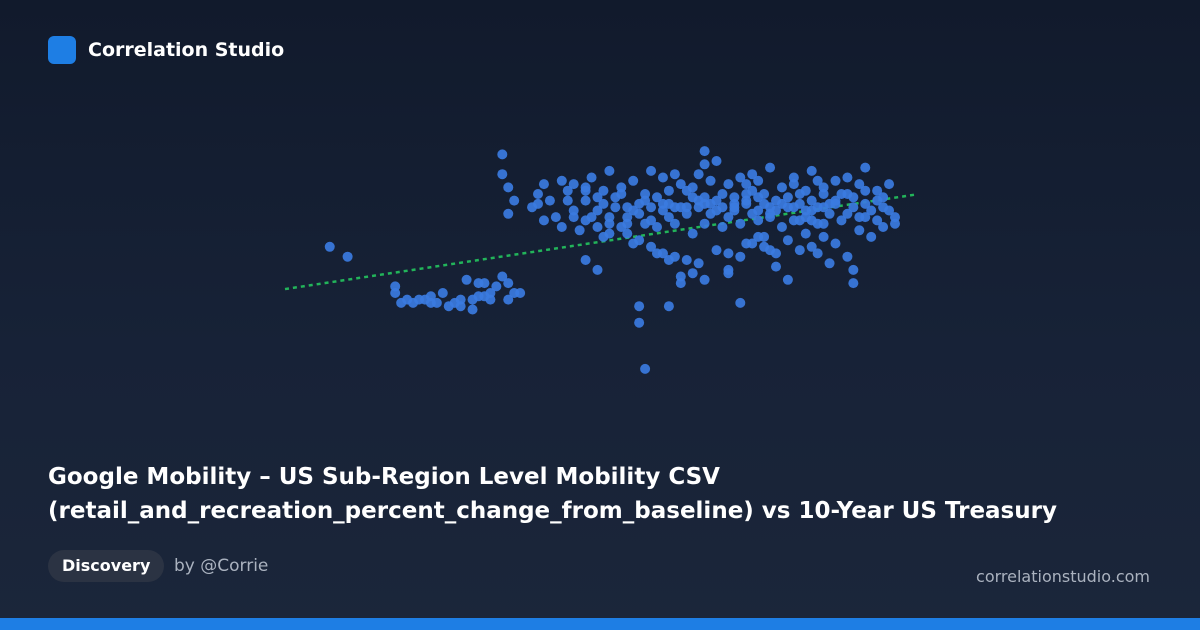 The width and height of the screenshot is (1200, 630). What do you see at coordinates (1063, 576) in the screenshot?
I see `site-url: correlationstudio.com` at bounding box center [1063, 576].